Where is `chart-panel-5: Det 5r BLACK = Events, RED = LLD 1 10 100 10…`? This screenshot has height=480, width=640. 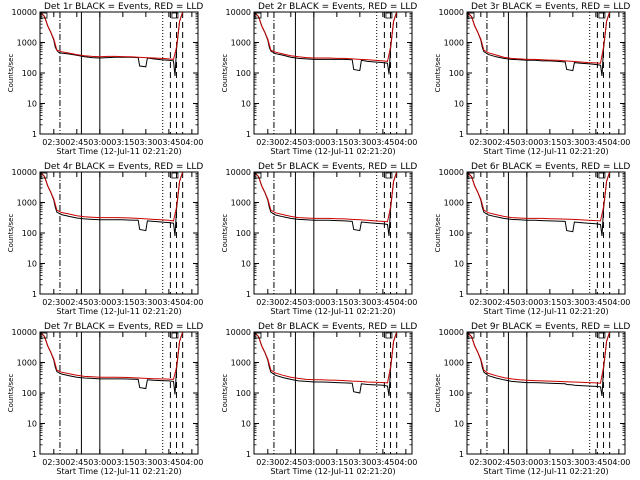
chart-panel-5: Det 5r BLACK = Events, RED = LLD 1 10 100 10… is located at coordinates (319, 239).